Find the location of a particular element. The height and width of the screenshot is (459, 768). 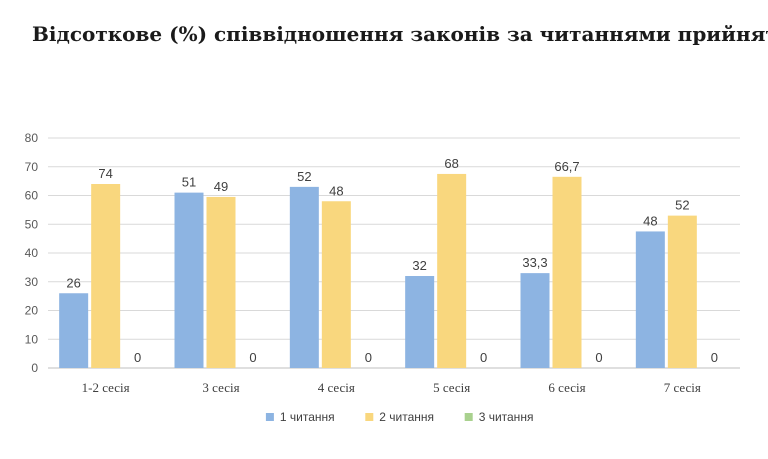

category-label: 1-2 сесія is located at coordinates (106, 387).